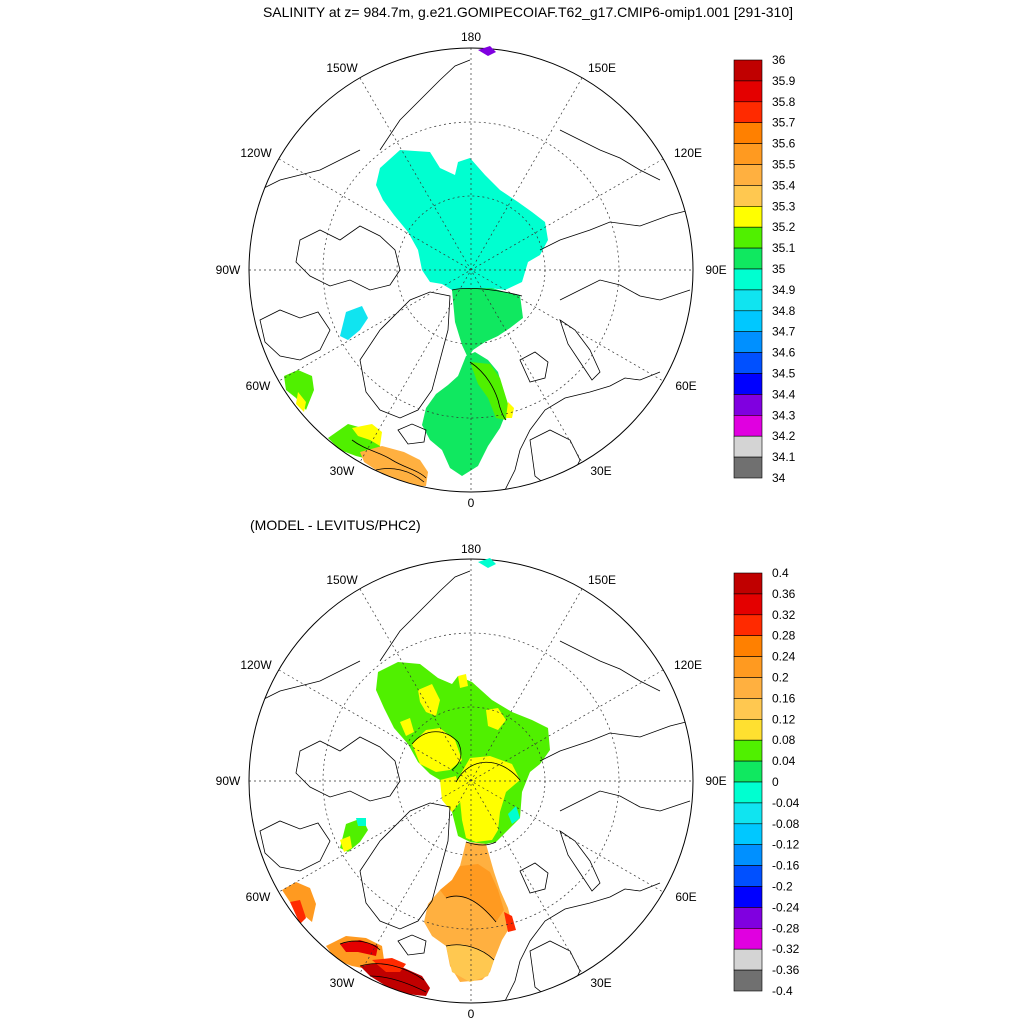 The image size is (1024, 1024). Describe the element at coordinates (784, 165) in the screenshot. I see `top-colorbar-label: 35.5` at that location.